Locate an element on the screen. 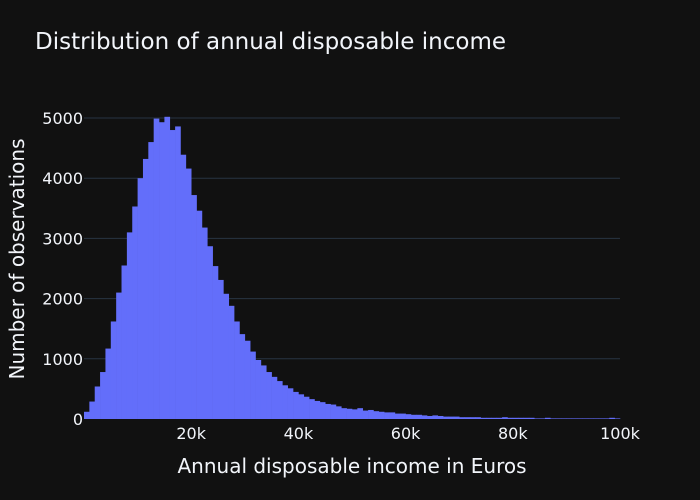  y-tick-label: 4000 is located at coordinates (62, 178).